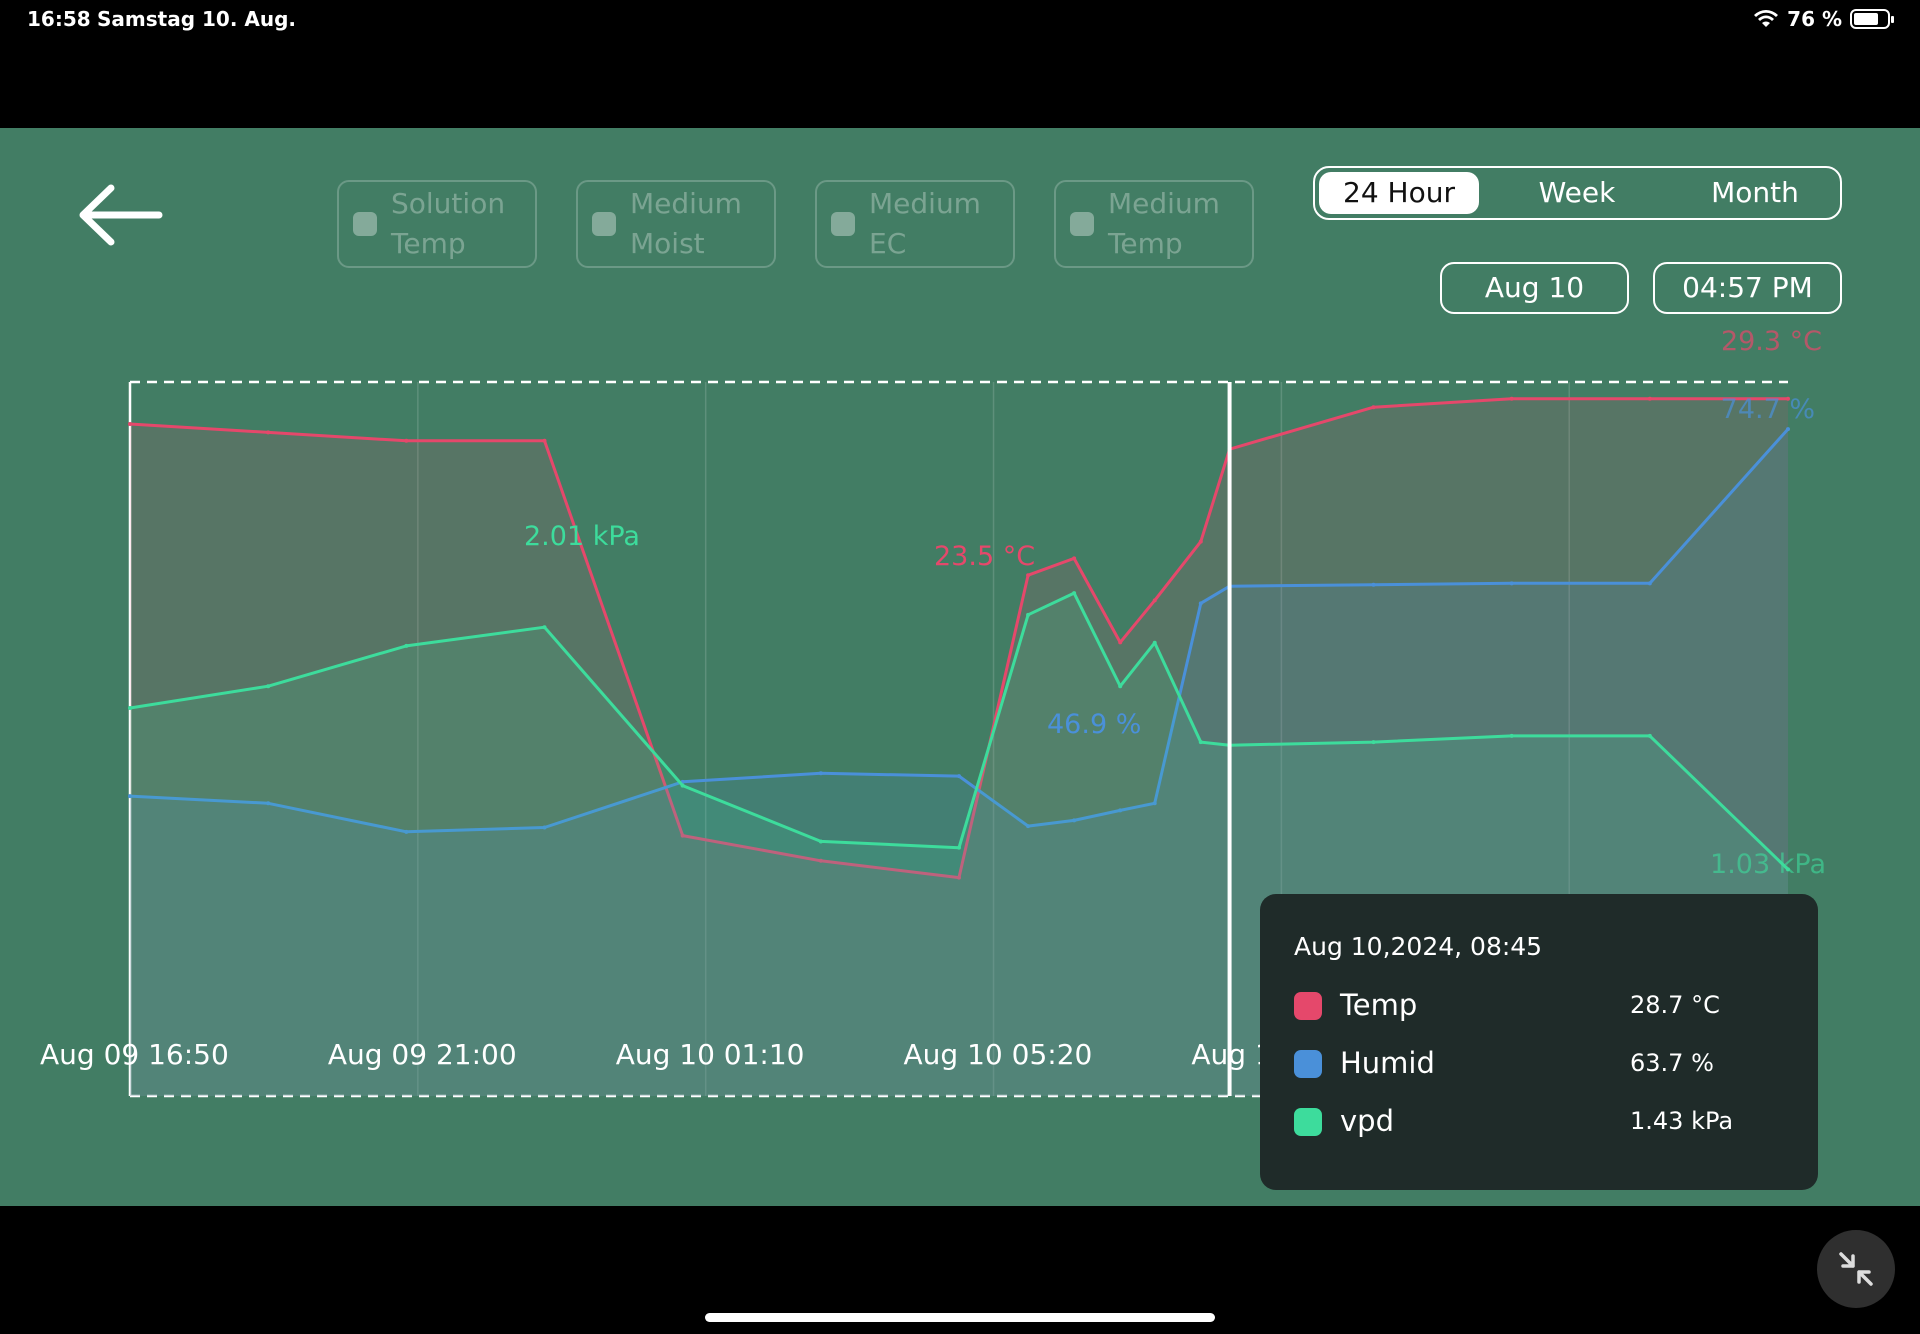  I want to click on back-arrow-icon, so click(121, 215).